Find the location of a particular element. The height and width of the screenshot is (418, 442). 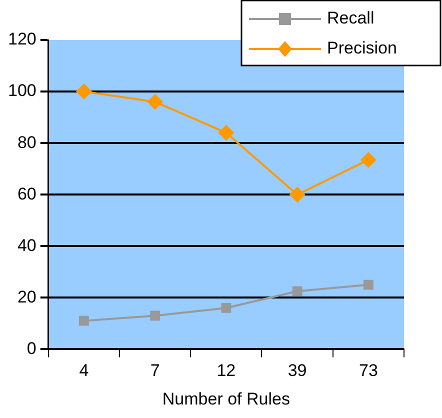

y-tick-label: 120 is located at coordinates (22, 39).